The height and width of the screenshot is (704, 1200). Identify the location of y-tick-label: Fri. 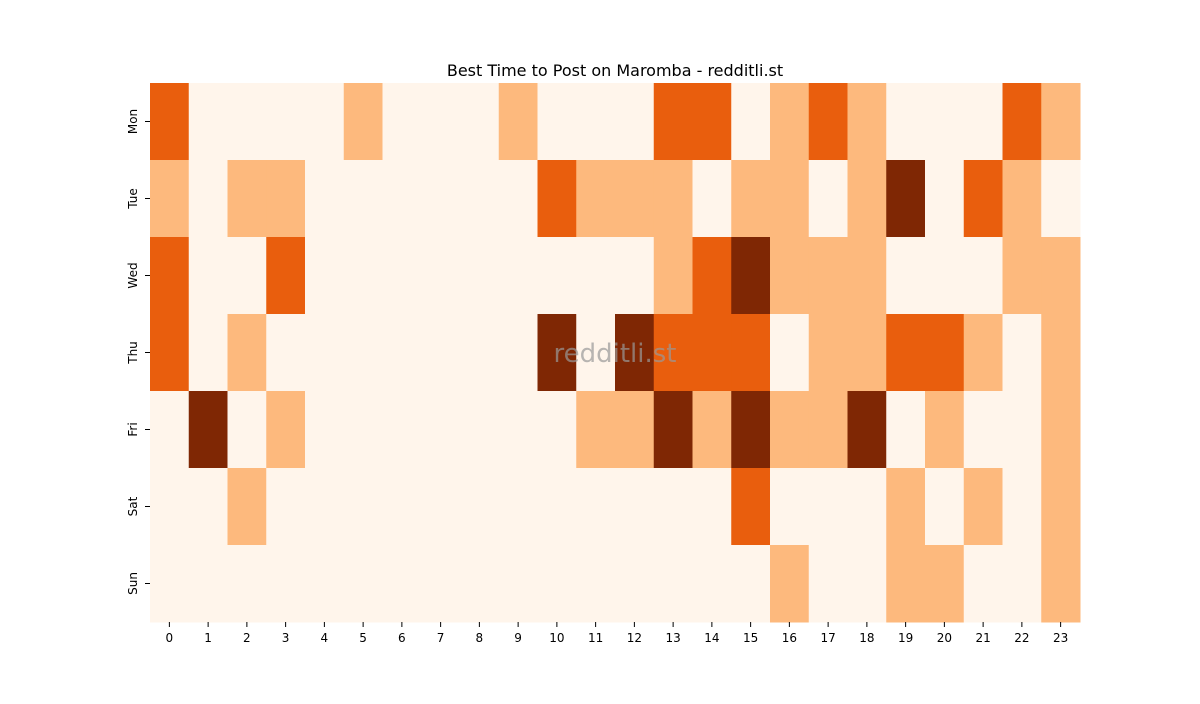
(133, 429).